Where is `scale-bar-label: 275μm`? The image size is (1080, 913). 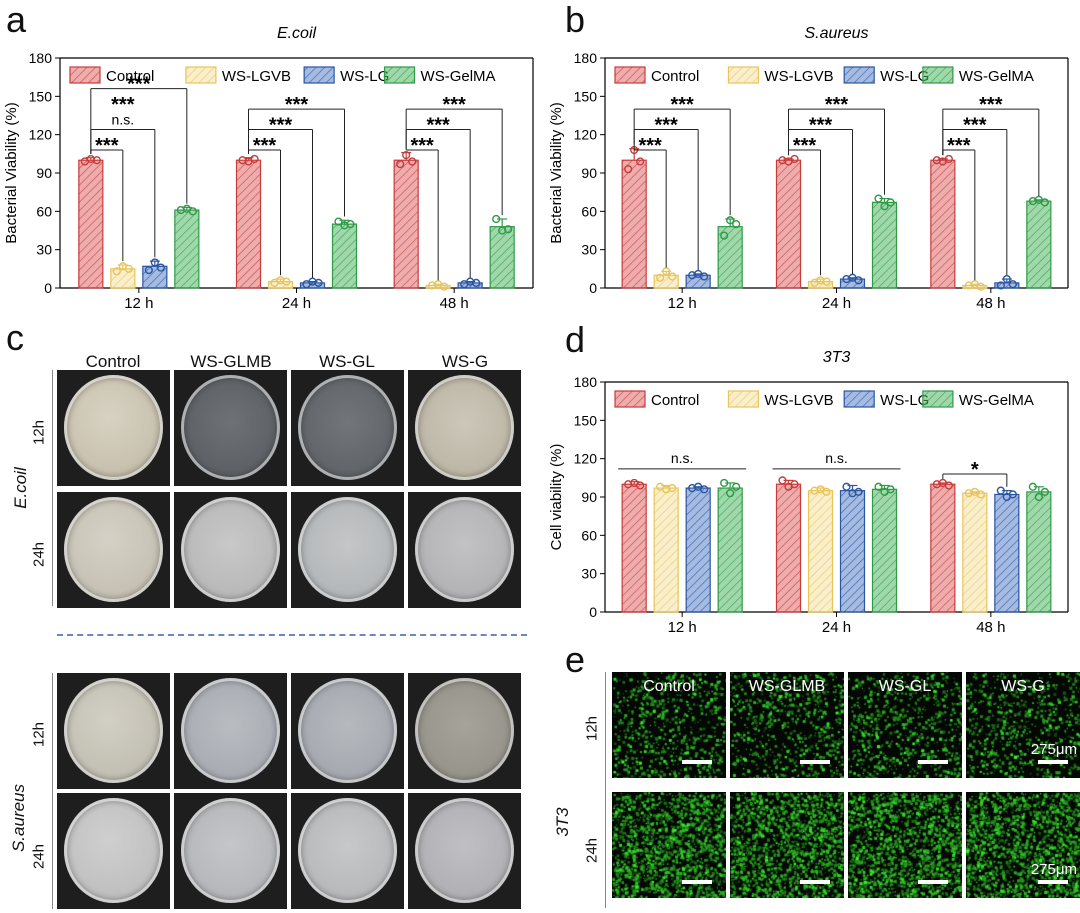
scale-bar-label: 275μm is located at coordinates (1053, 749).